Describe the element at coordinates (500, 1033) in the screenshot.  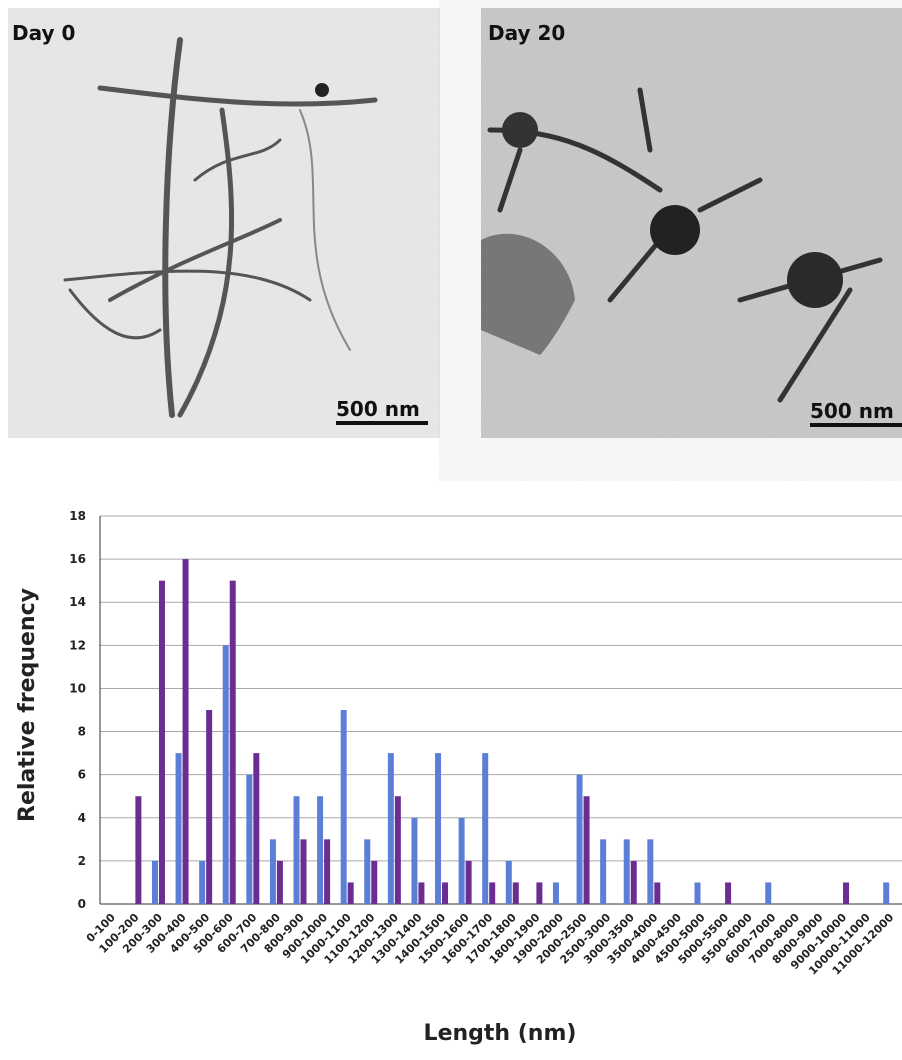
I see `x-axis-label: Length (nm)` at that location.